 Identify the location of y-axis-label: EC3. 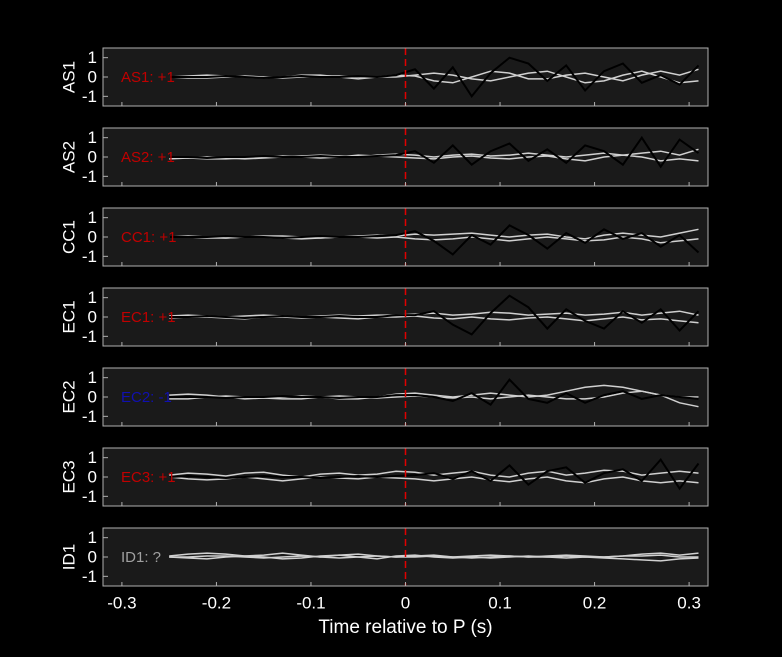
(68, 476).